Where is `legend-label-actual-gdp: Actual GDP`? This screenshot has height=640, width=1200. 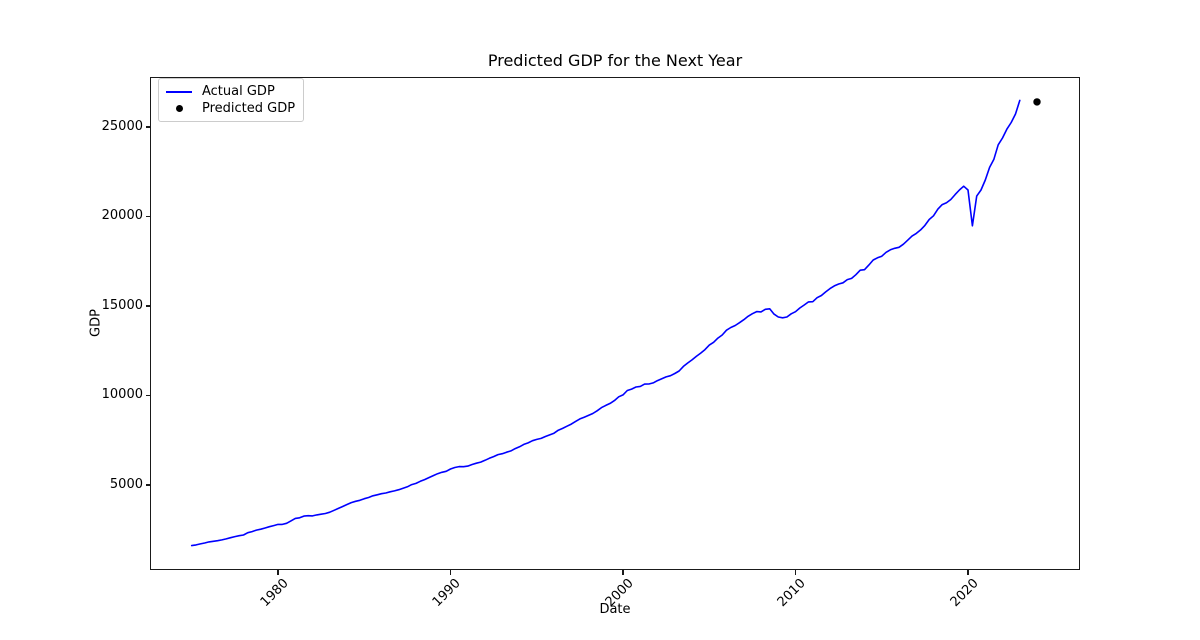
legend-label-actual-gdp: Actual GDP is located at coordinates (238, 91).